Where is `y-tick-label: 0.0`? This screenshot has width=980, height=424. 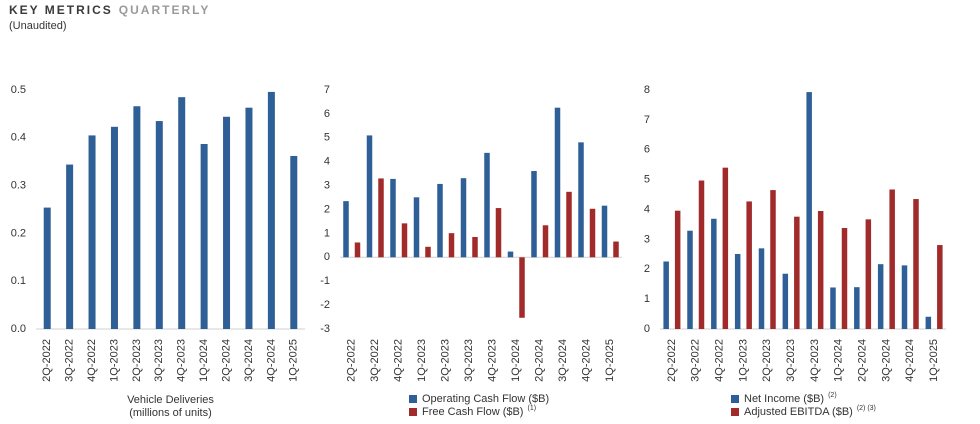
y-tick-label: 0.0 is located at coordinates (18, 329).